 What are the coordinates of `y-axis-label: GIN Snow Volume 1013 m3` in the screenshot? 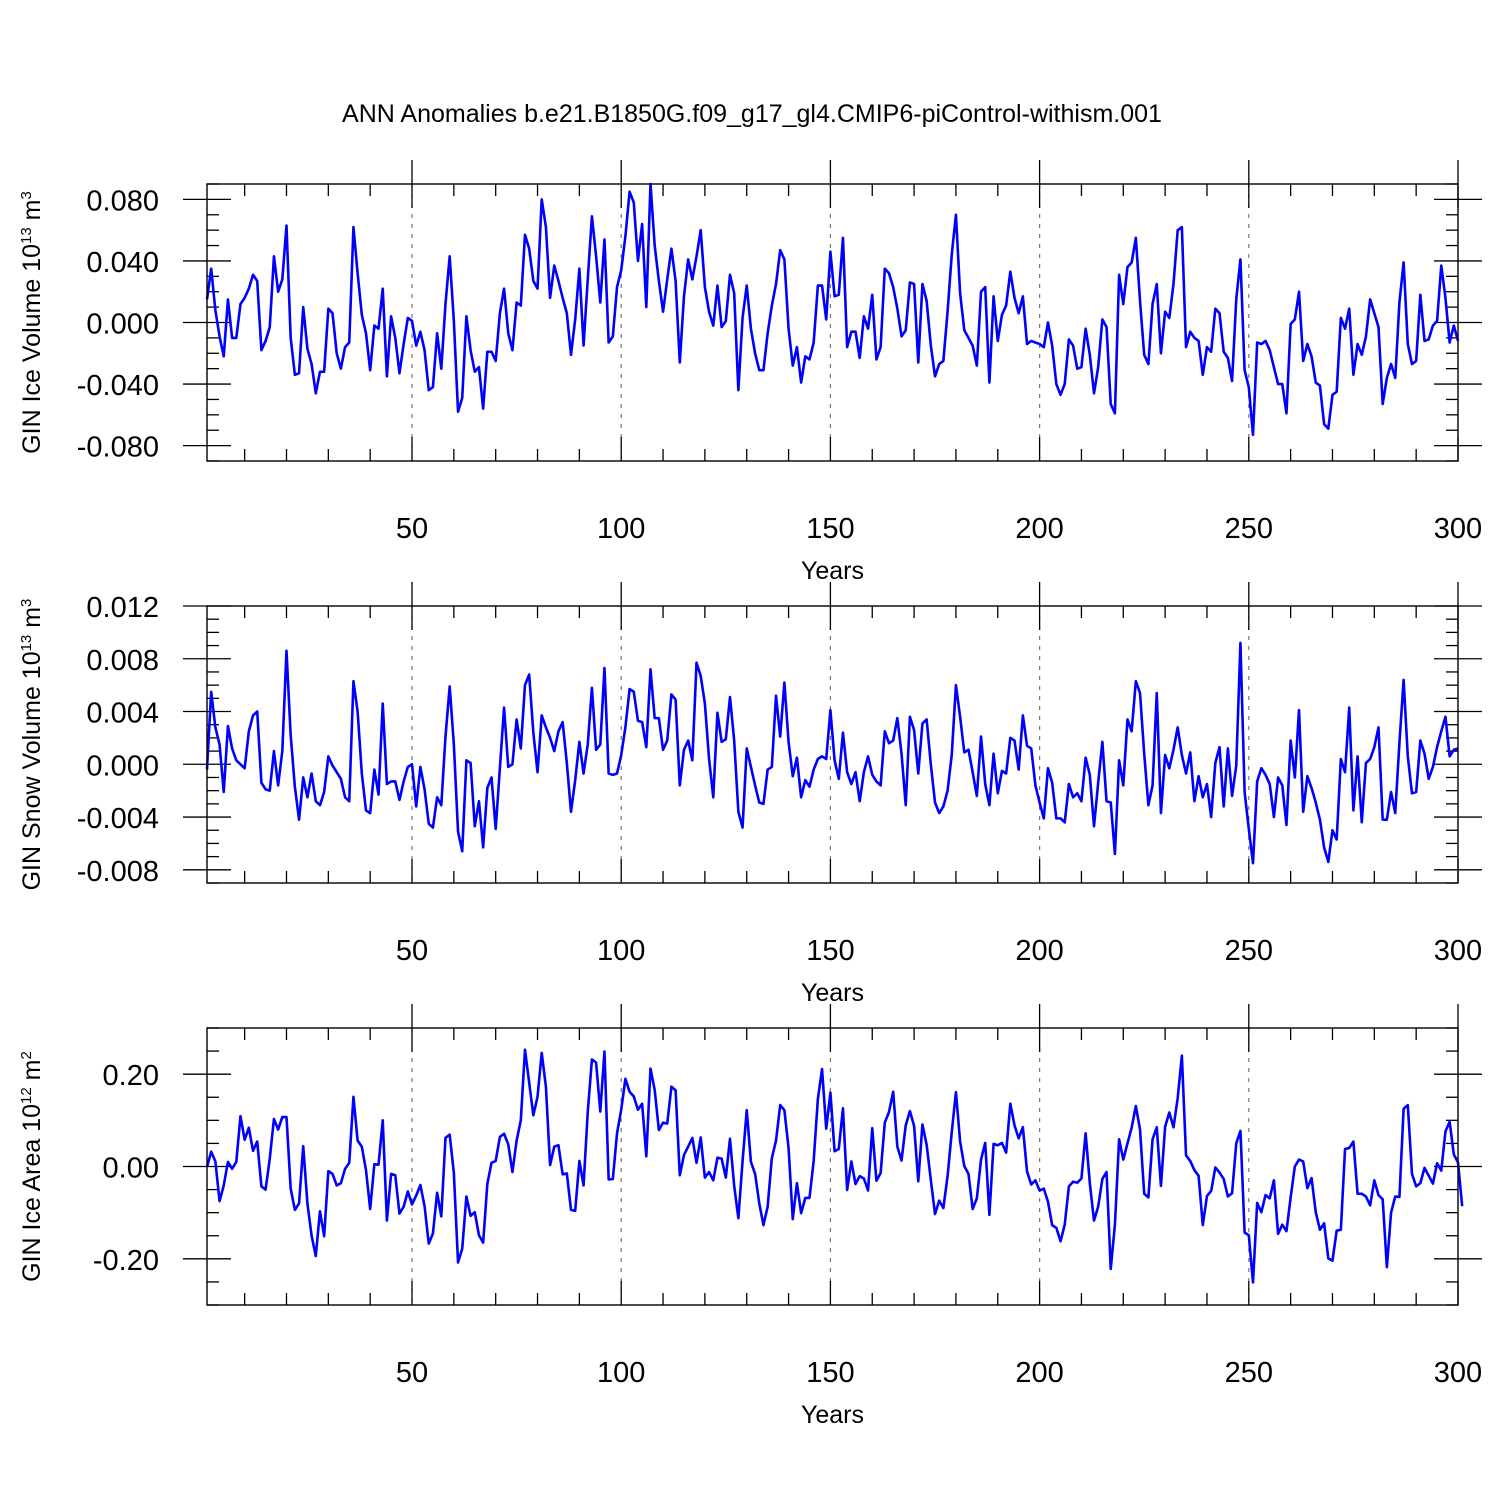 It's located at (32, 745).